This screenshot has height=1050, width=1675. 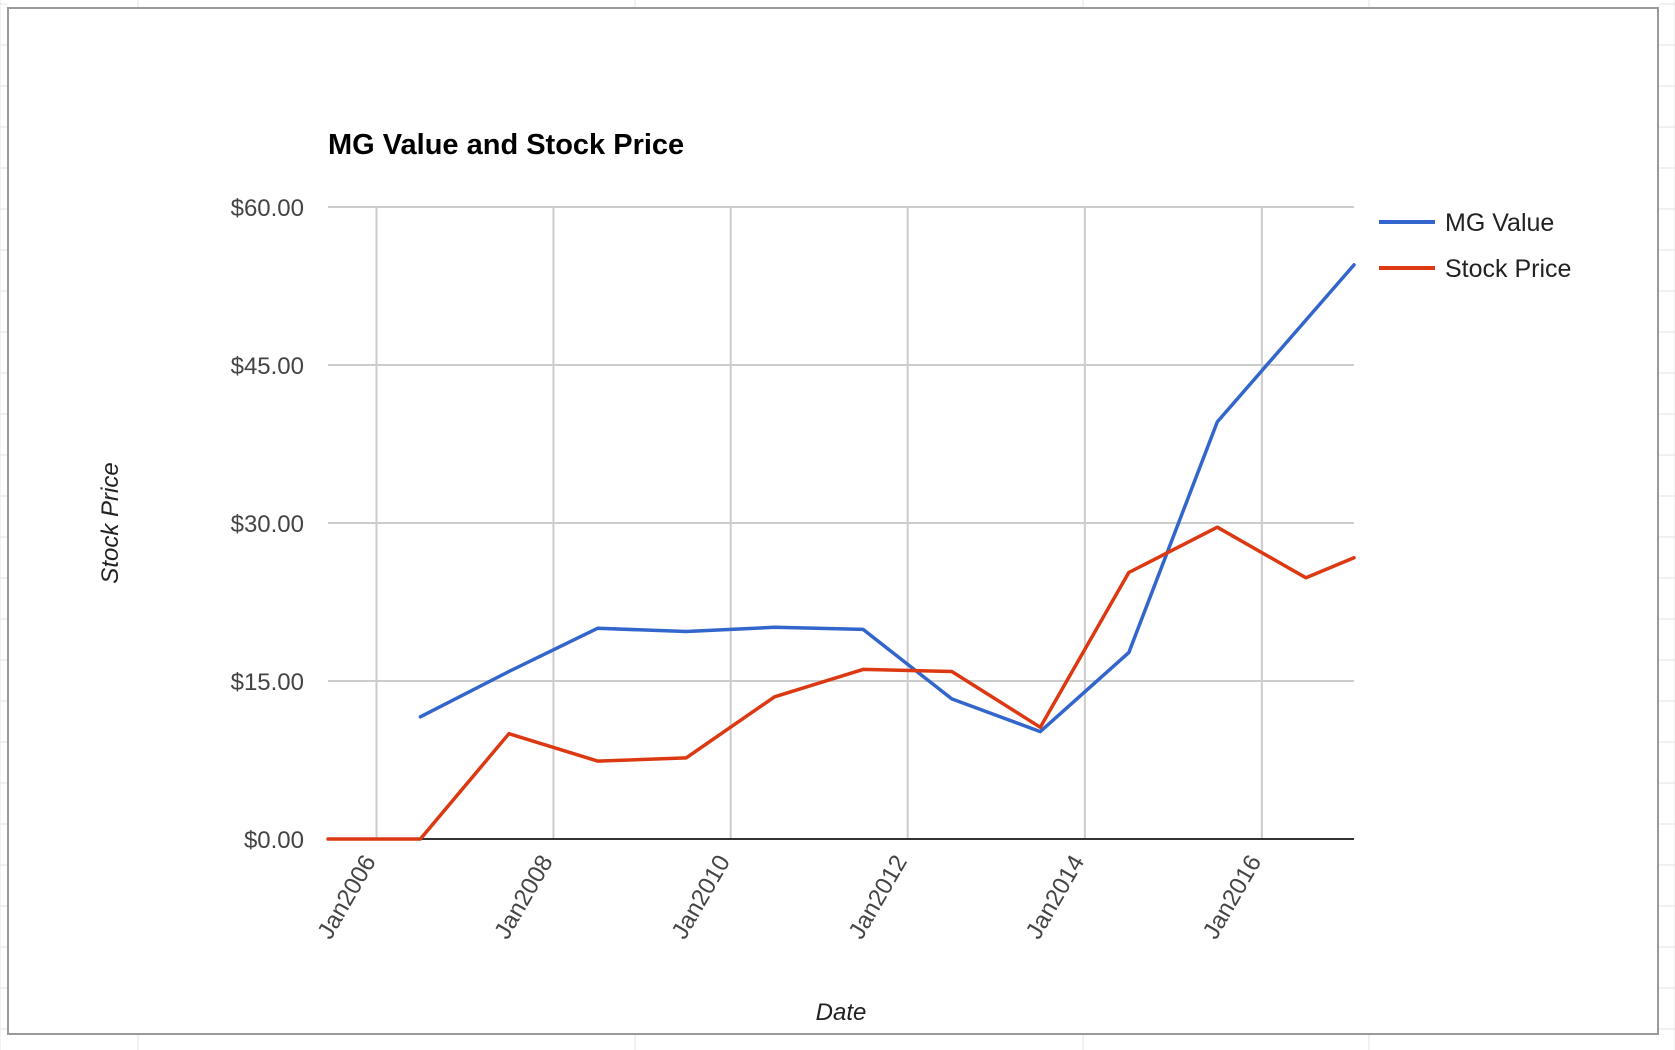 What do you see at coordinates (1499, 223) in the screenshot?
I see `legend-entry-label: MG Value` at bounding box center [1499, 223].